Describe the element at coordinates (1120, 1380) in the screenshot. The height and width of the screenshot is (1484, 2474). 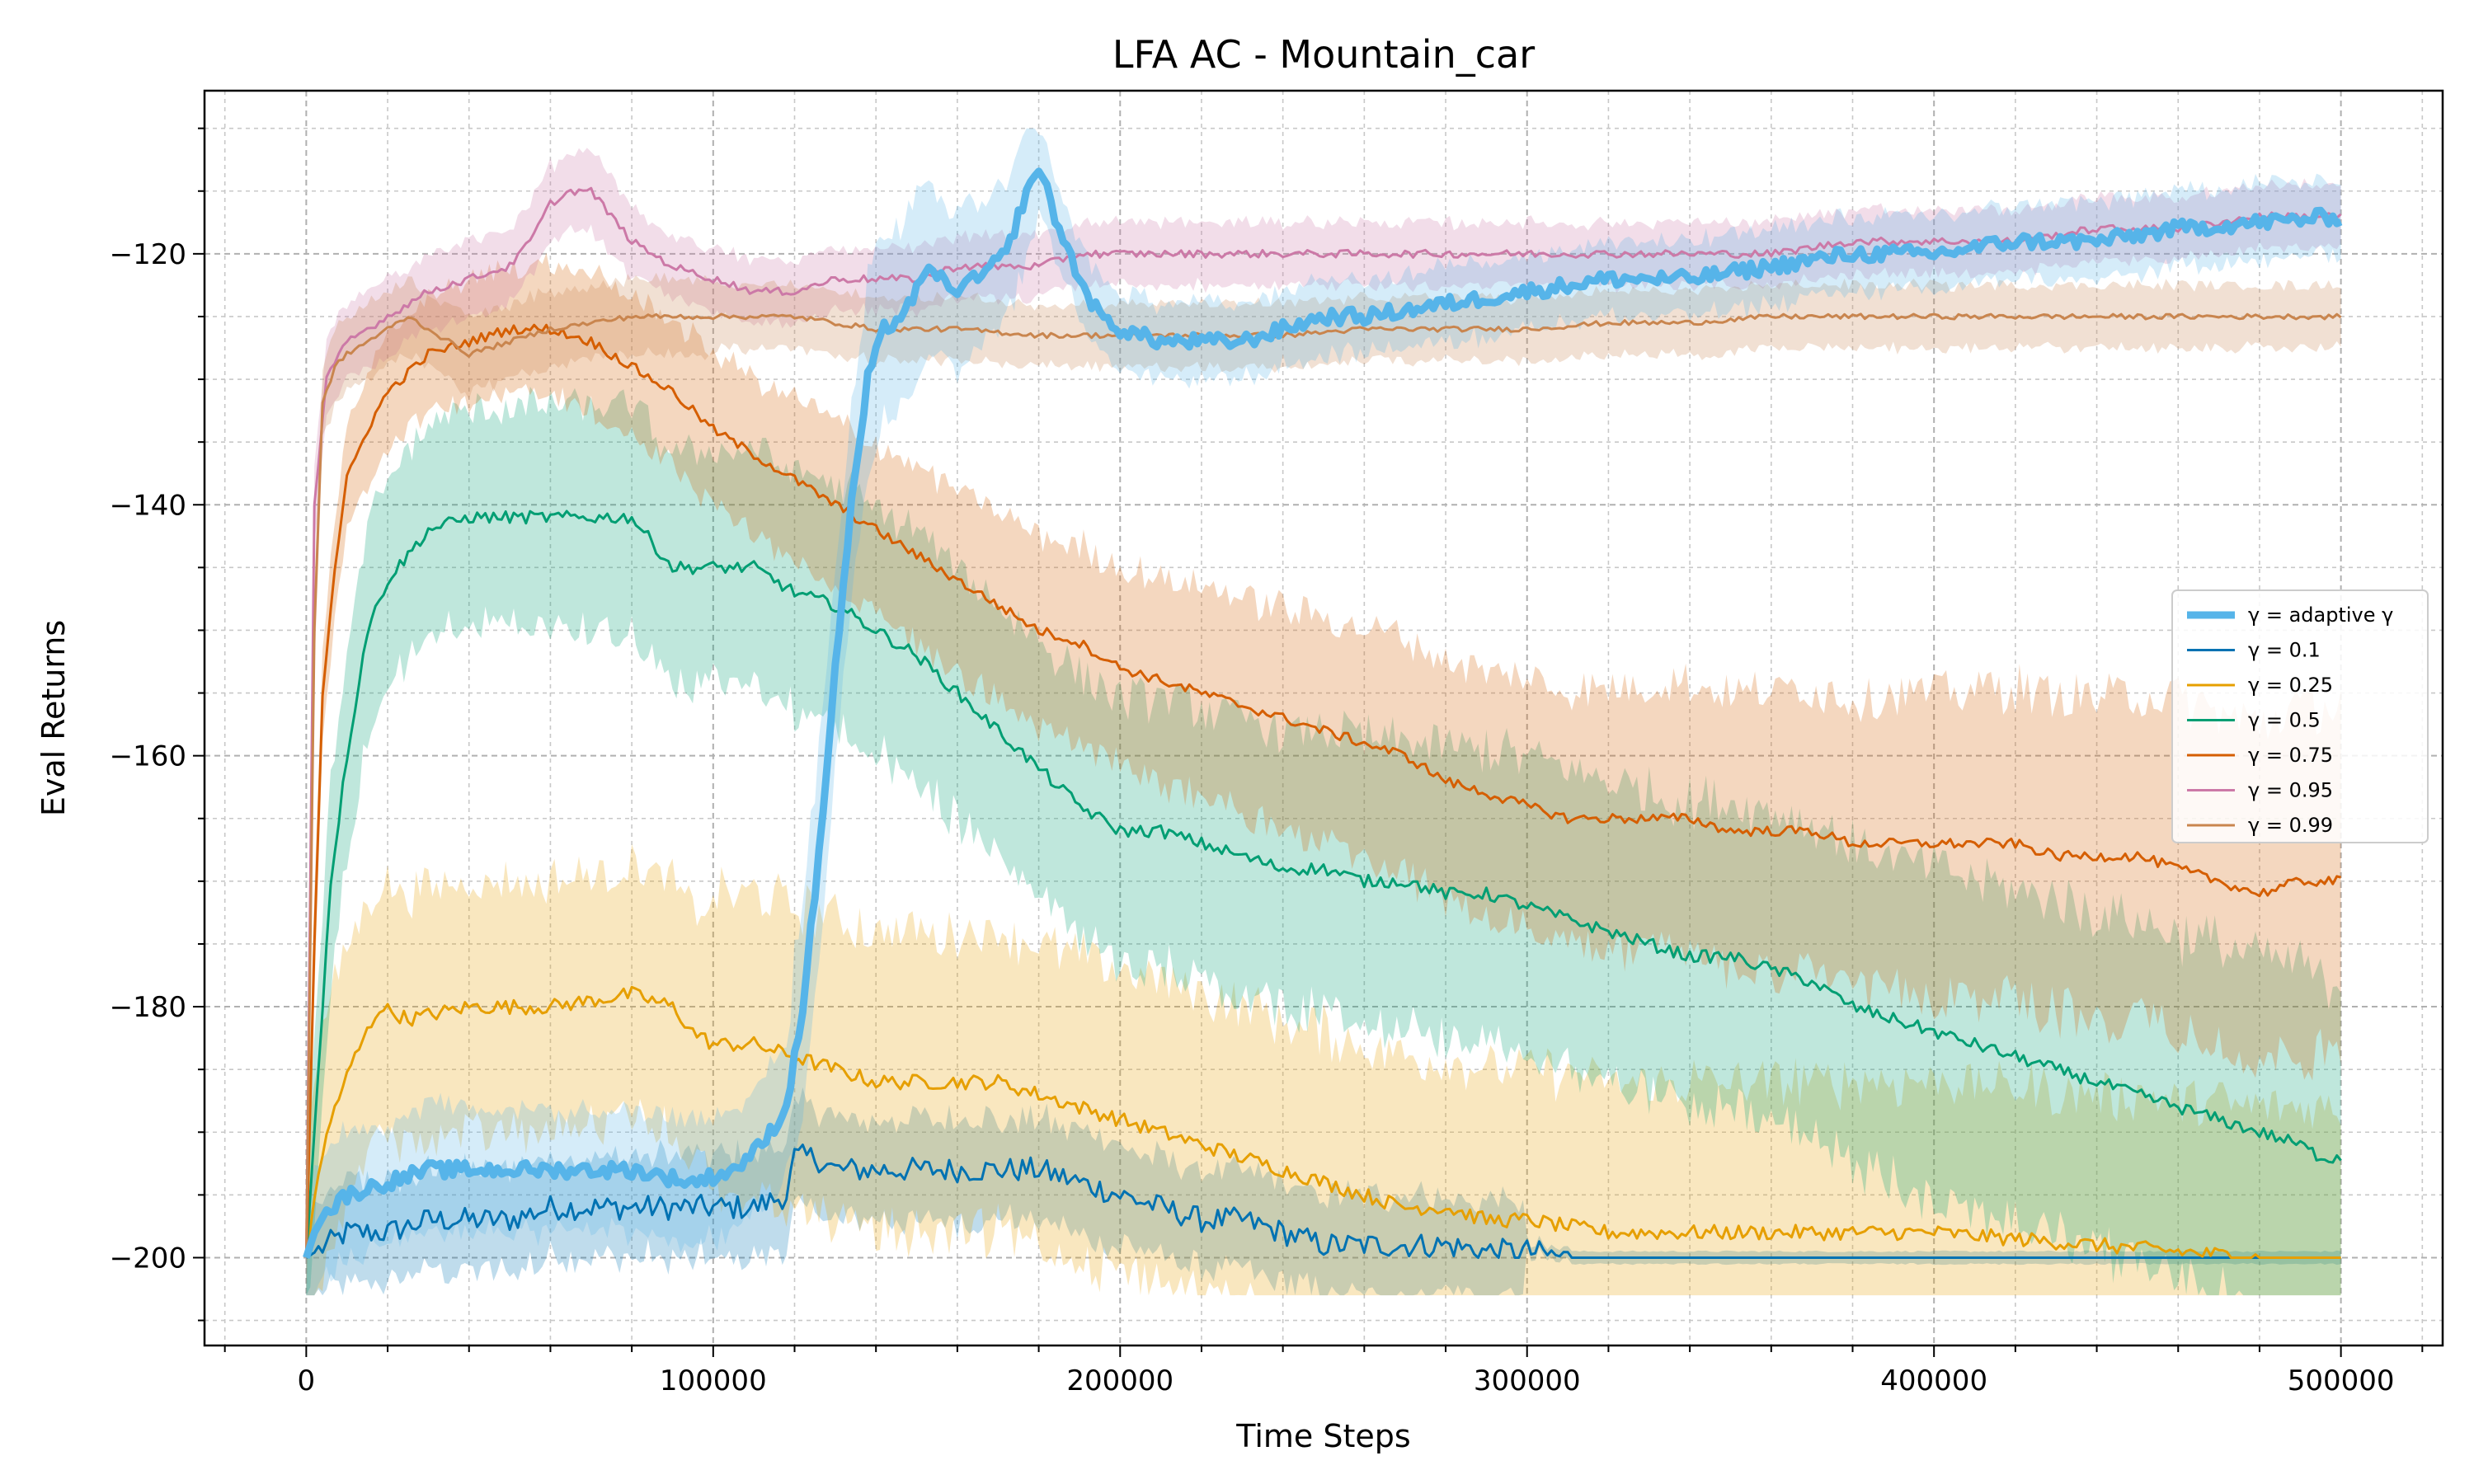
I see `x-tick-label: 200000` at that location.